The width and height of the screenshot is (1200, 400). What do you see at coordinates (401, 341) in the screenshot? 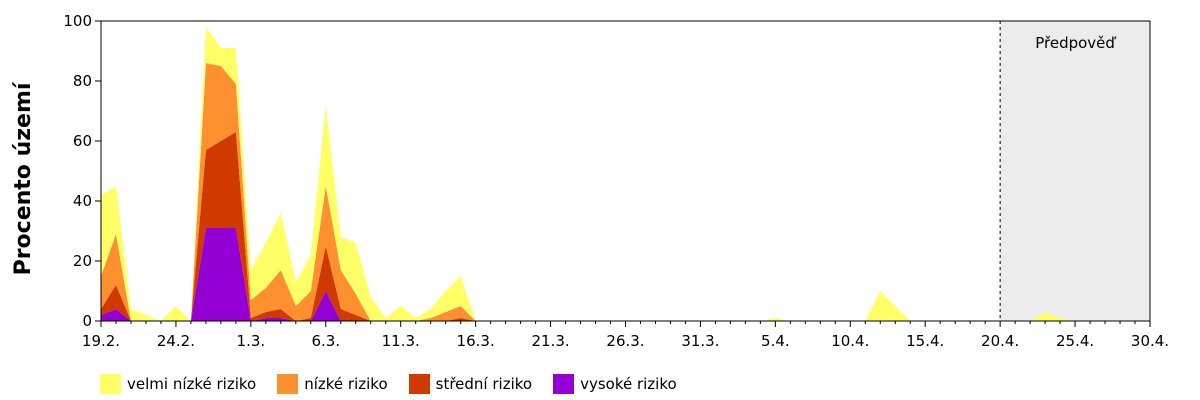
I see `x-tick-label: 11.3.` at bounding box center [401, 341].